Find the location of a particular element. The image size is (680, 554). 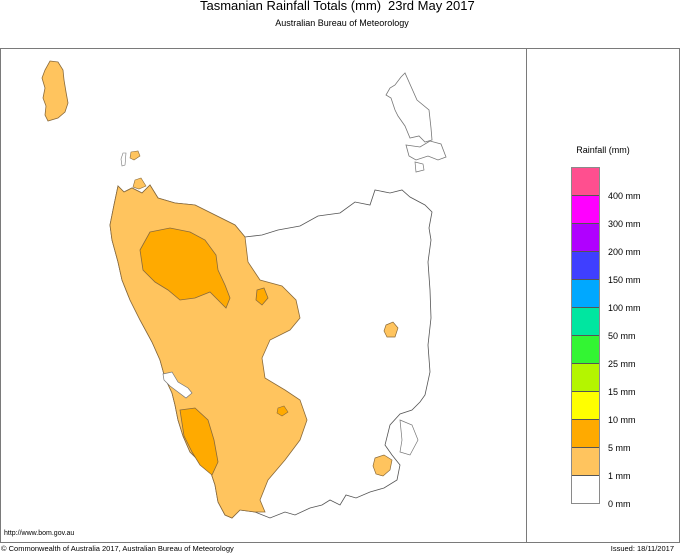

legend-label: 15 mm is located at coordinates (622, 392).